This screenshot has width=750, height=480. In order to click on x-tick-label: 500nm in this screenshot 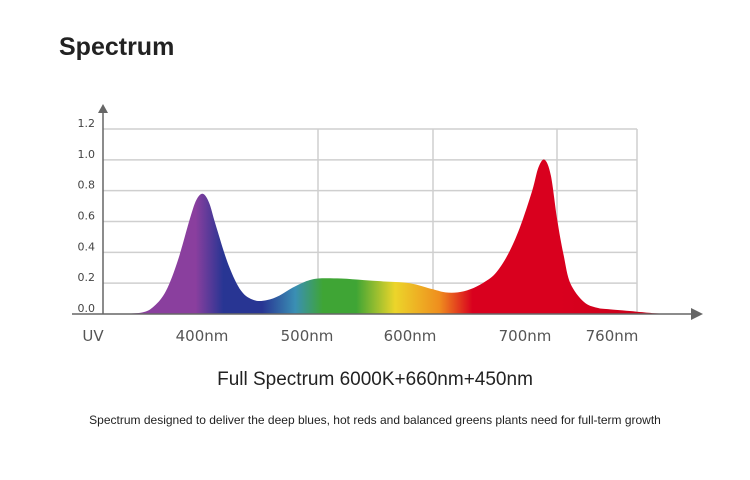, I will do `click(307, 336)`.